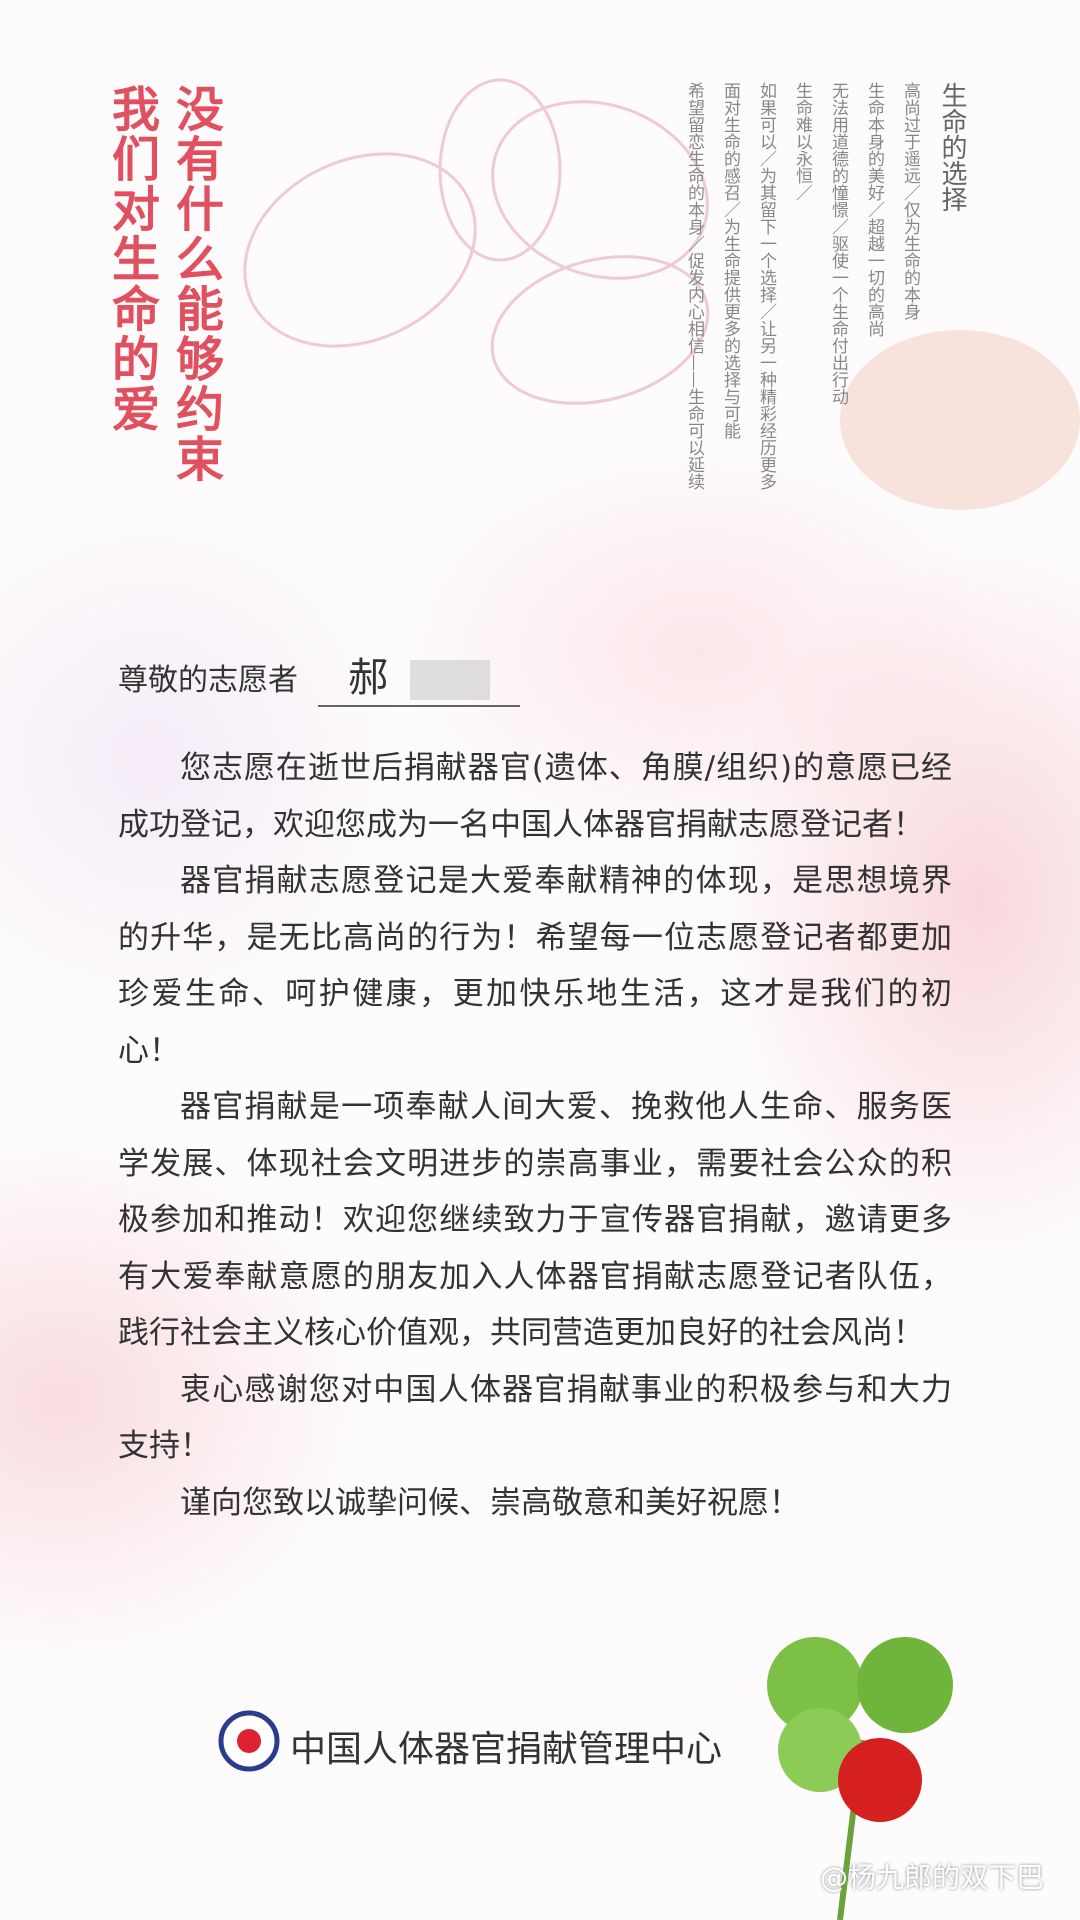  Describe the element at coordinates (208, 680) in the screenshot. I see `salutation: 尊敬的志愿者` at that location.